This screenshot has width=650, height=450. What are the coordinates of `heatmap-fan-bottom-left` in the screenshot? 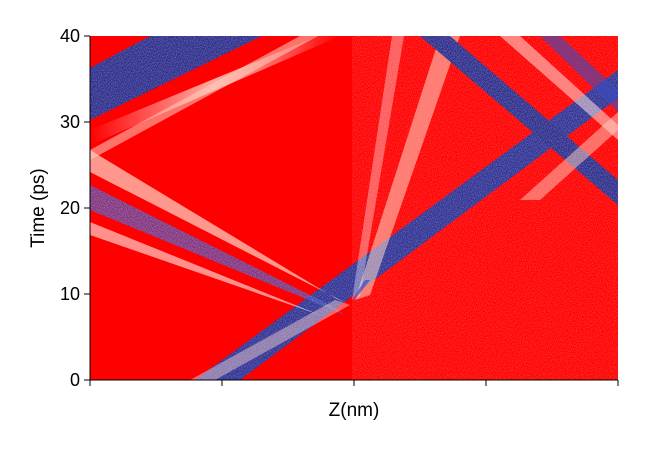 It's located at (270, 340).